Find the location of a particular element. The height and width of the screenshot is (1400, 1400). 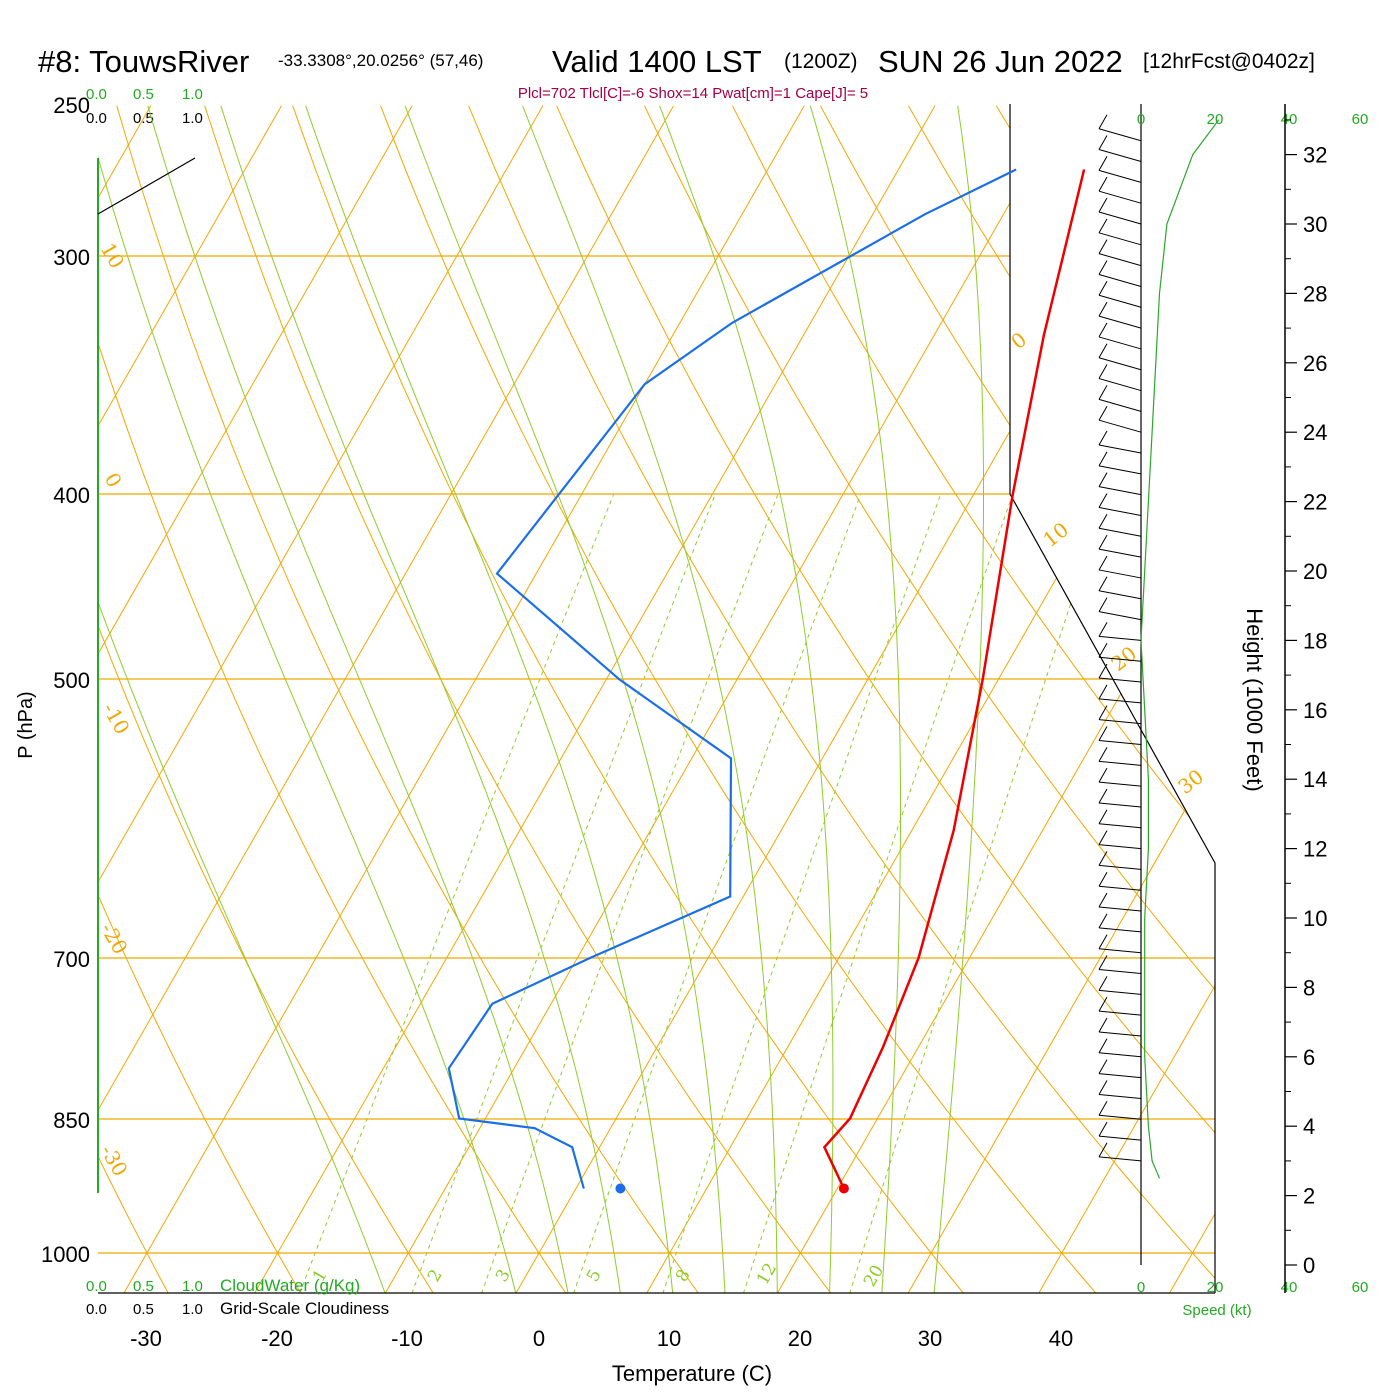

forecast-info: [12hrFcst@0402z] is located at coordinates (1229, 61).